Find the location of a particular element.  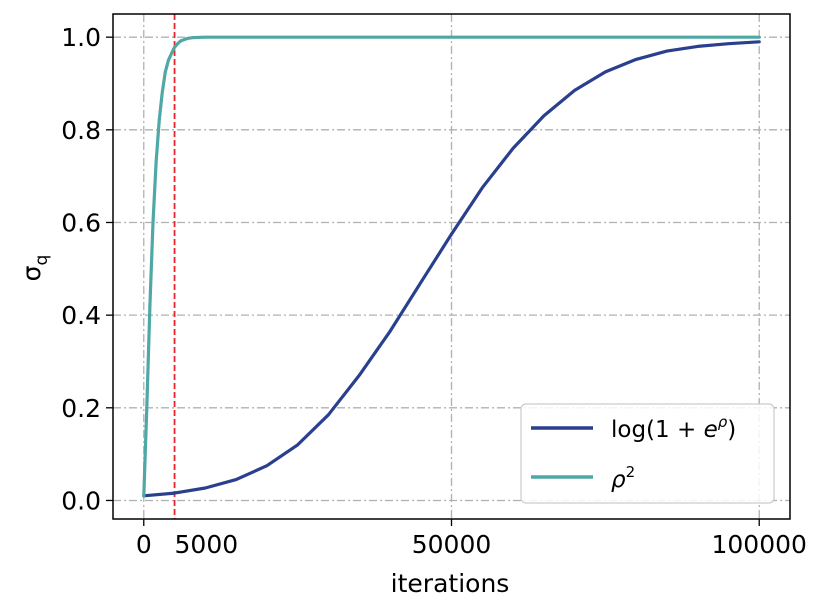

x-axis-label: iterations is located at coordinates (450, 583).